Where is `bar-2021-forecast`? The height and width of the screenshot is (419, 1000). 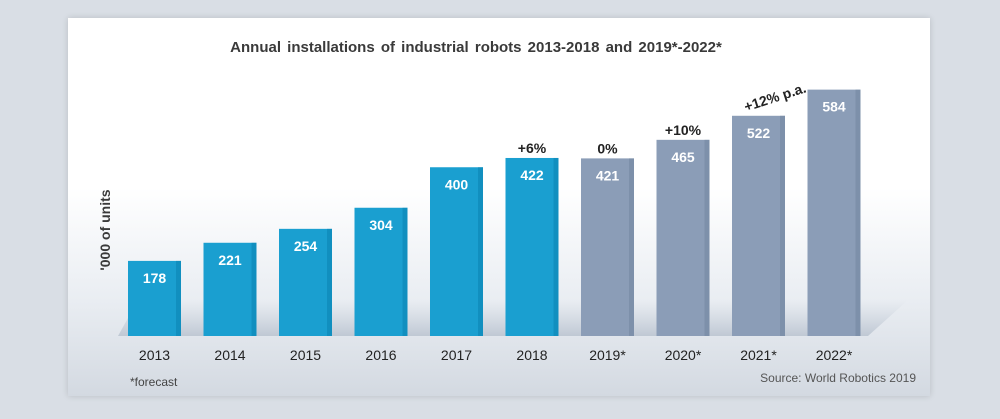 bar-2021-forecast is located at coordinates (758, 225).